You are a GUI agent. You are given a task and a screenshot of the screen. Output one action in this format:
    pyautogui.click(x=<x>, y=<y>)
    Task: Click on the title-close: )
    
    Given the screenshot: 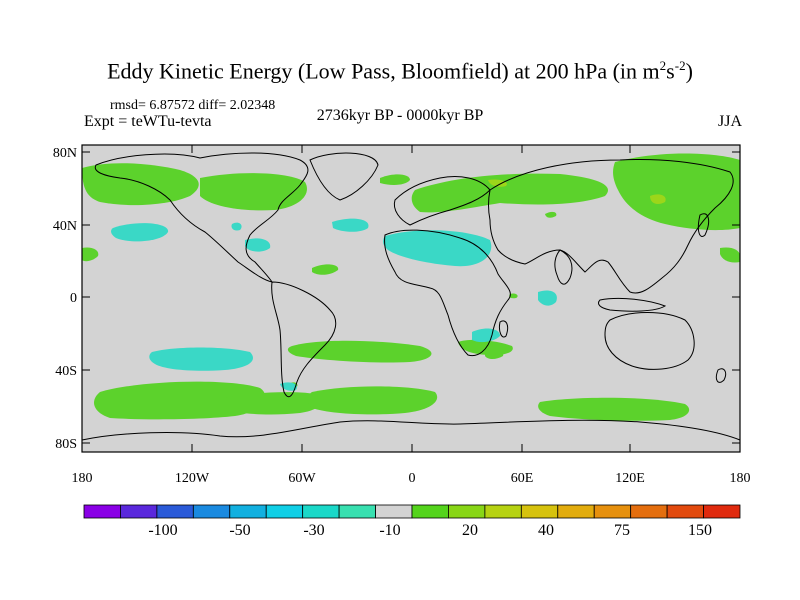 What is the action you would take?
    pyautogui.click(x=689, y=71)
    